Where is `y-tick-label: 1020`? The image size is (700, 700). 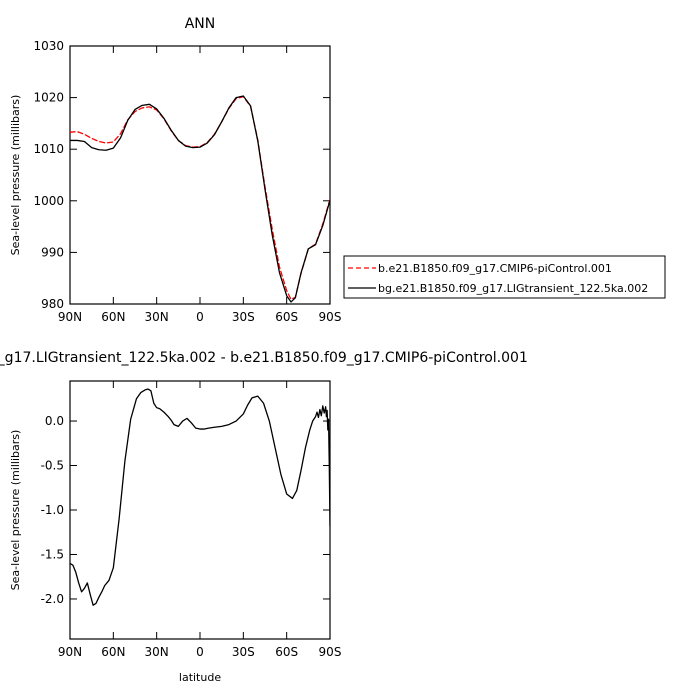
y-tick-label: 1020 is located at coordinates (48, 98).